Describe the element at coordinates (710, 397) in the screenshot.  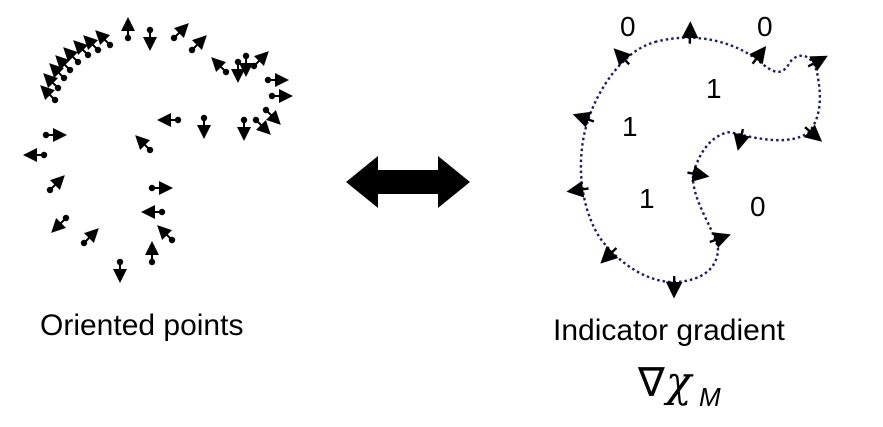
I see `subscript-m: M` at that location.